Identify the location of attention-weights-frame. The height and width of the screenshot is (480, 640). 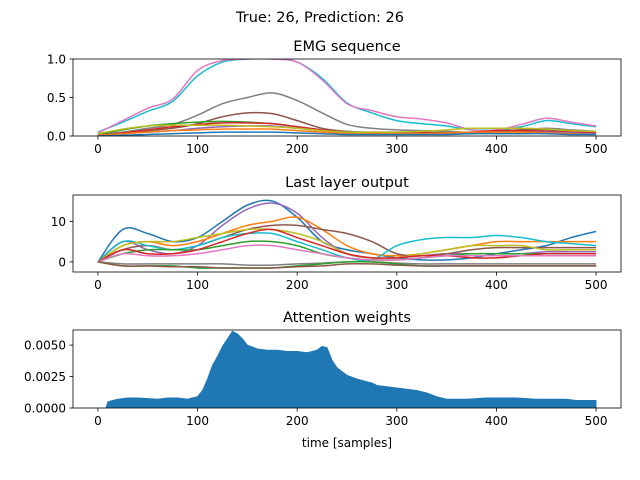
(347, 369).